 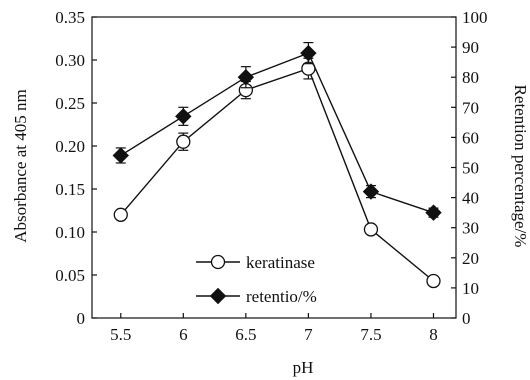 What do you see at coordinates (470, 47) in the screenshot?
I see `y-right-tick-label: 90` at bounding box center [470, 47].